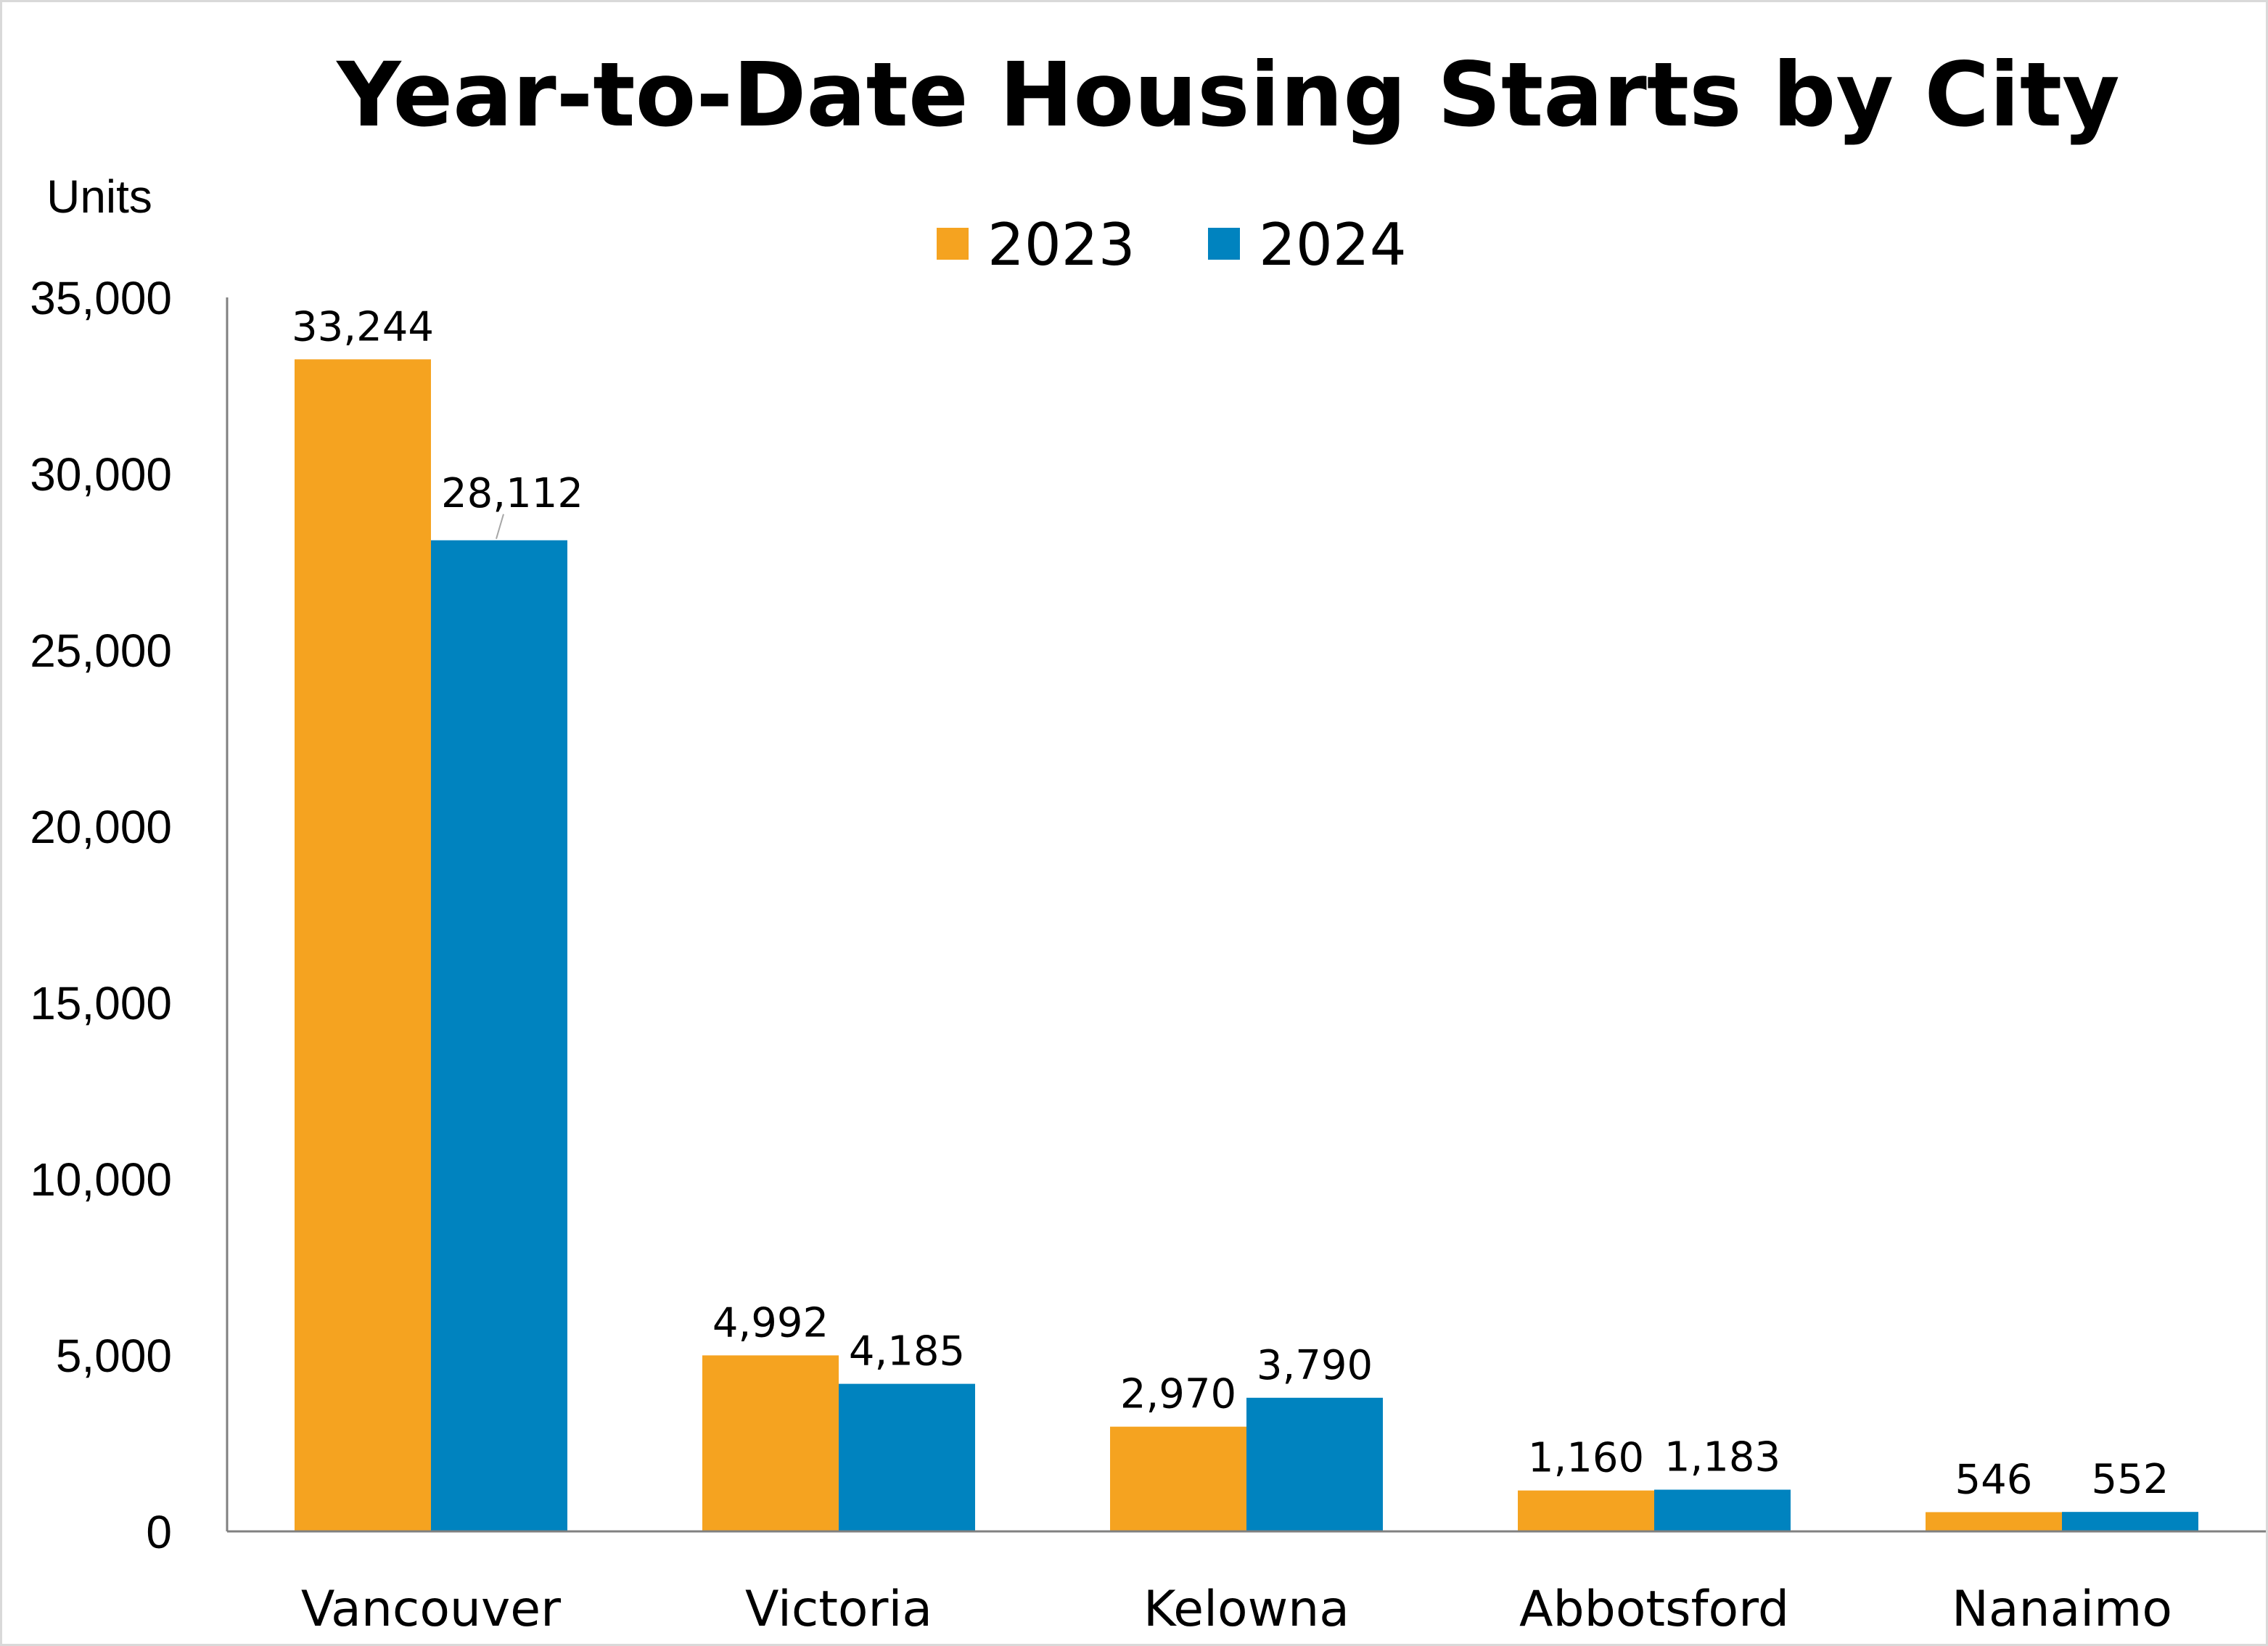 The image size is (2268, 1646). What do you see at coordinates (159, 1532) in the screenshot?
I see `y-tick-label: 0` at bounding box center [159, 1532].